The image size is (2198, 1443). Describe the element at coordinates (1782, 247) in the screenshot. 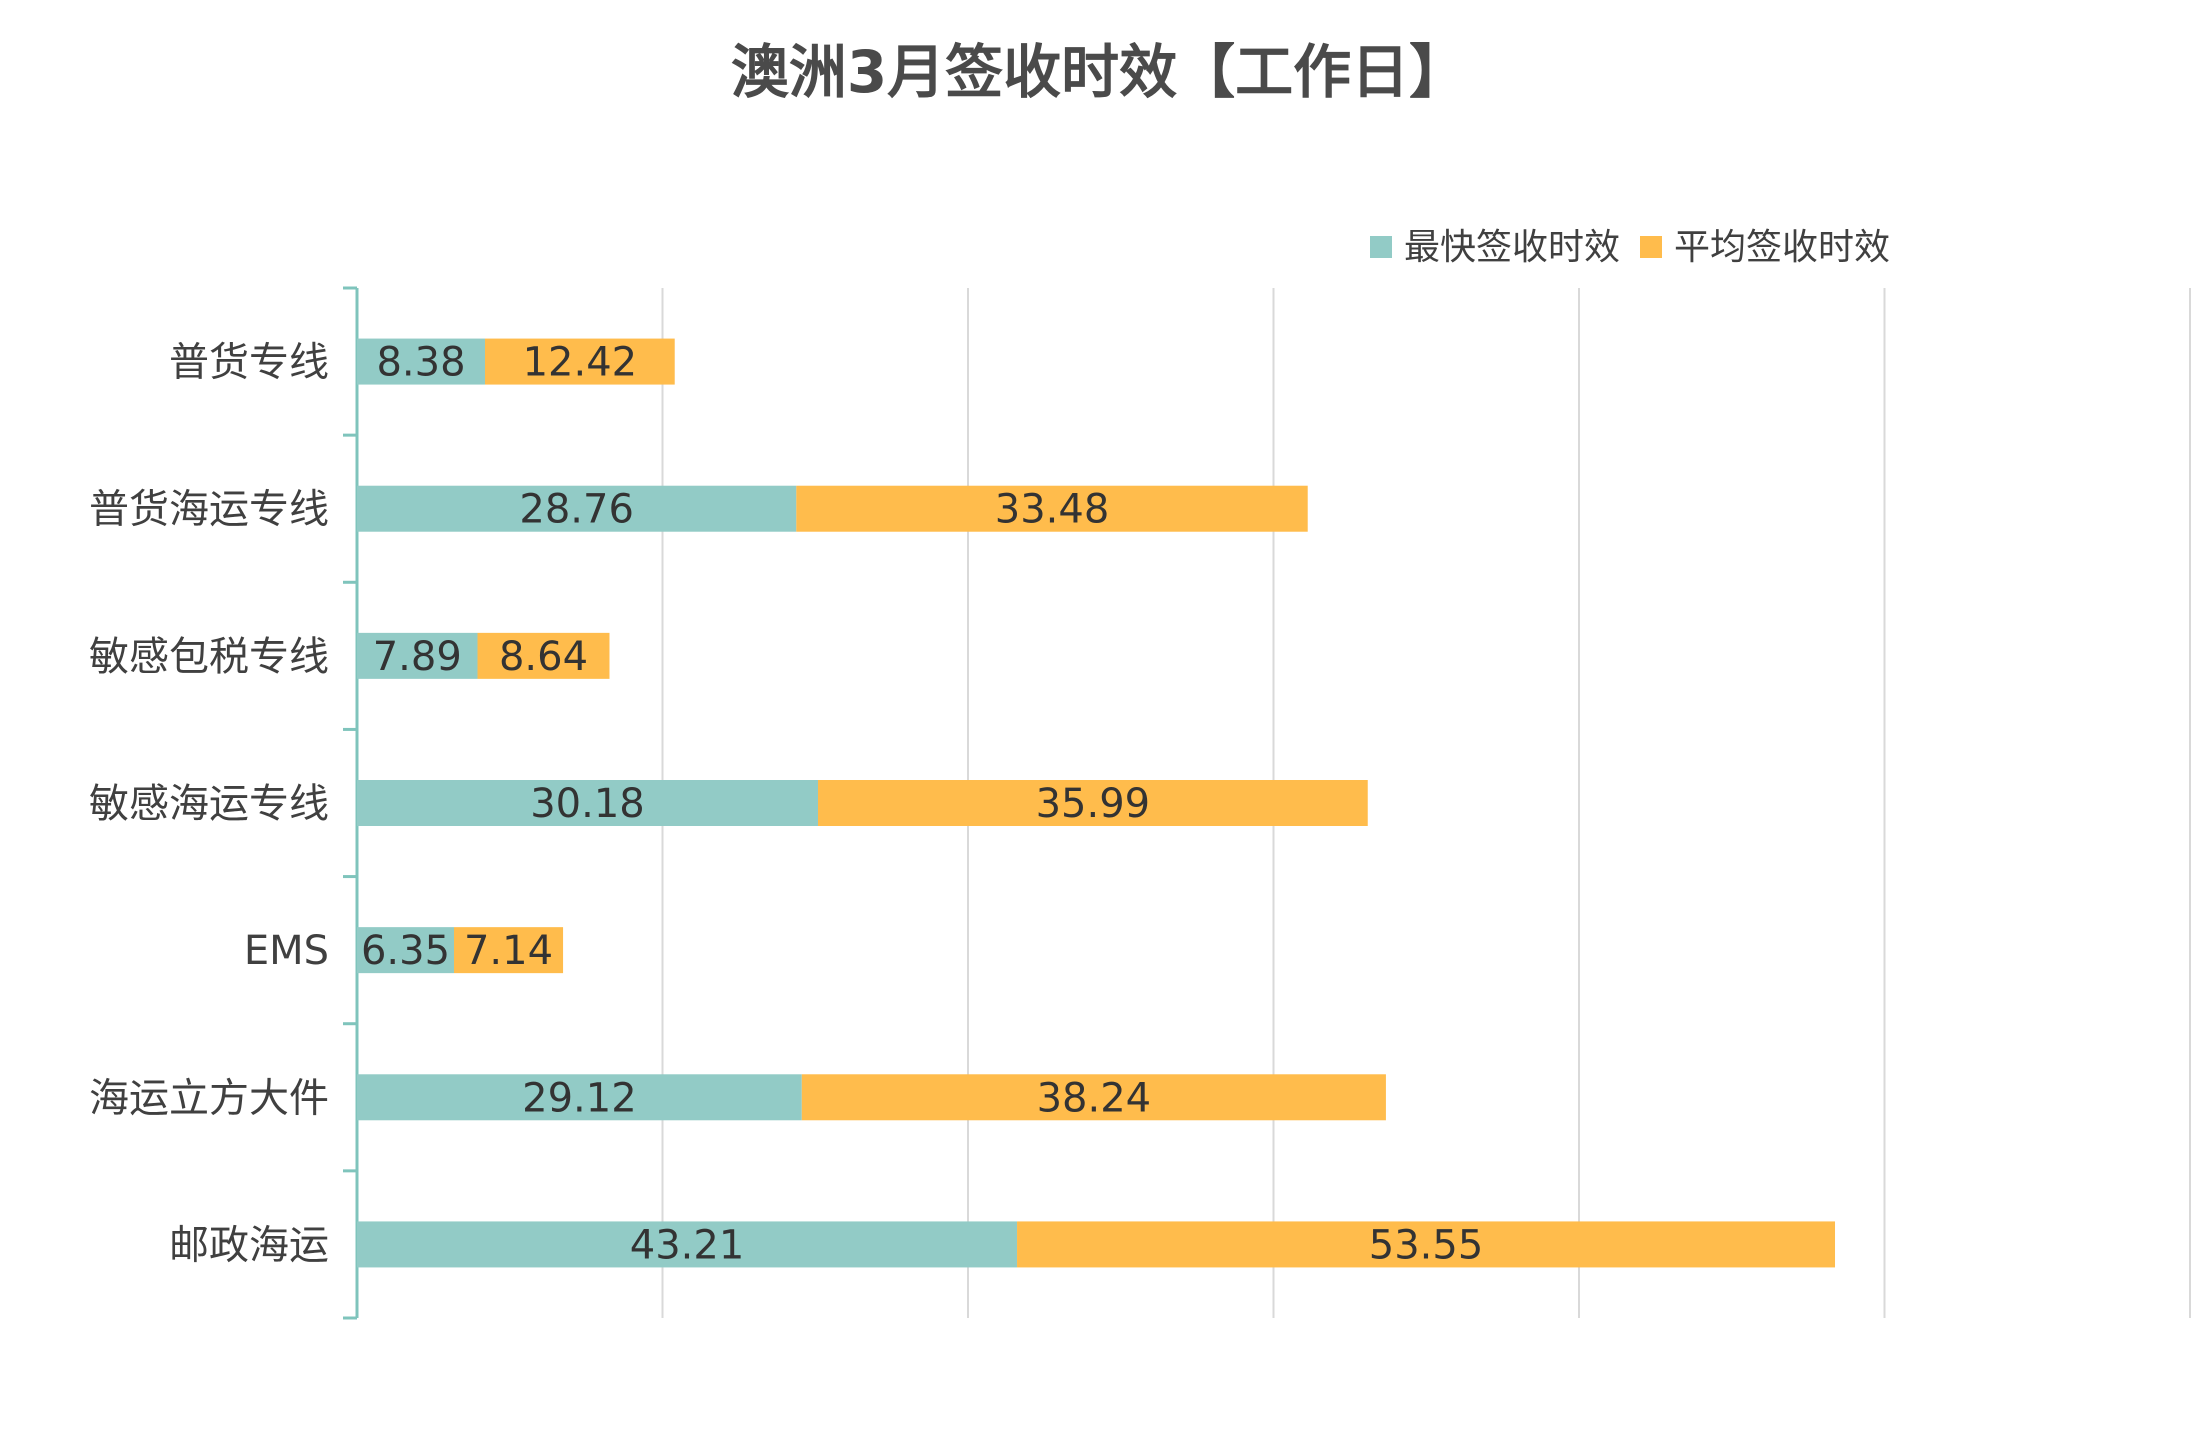

I see `legend-label: 平均签收时效` at that location.